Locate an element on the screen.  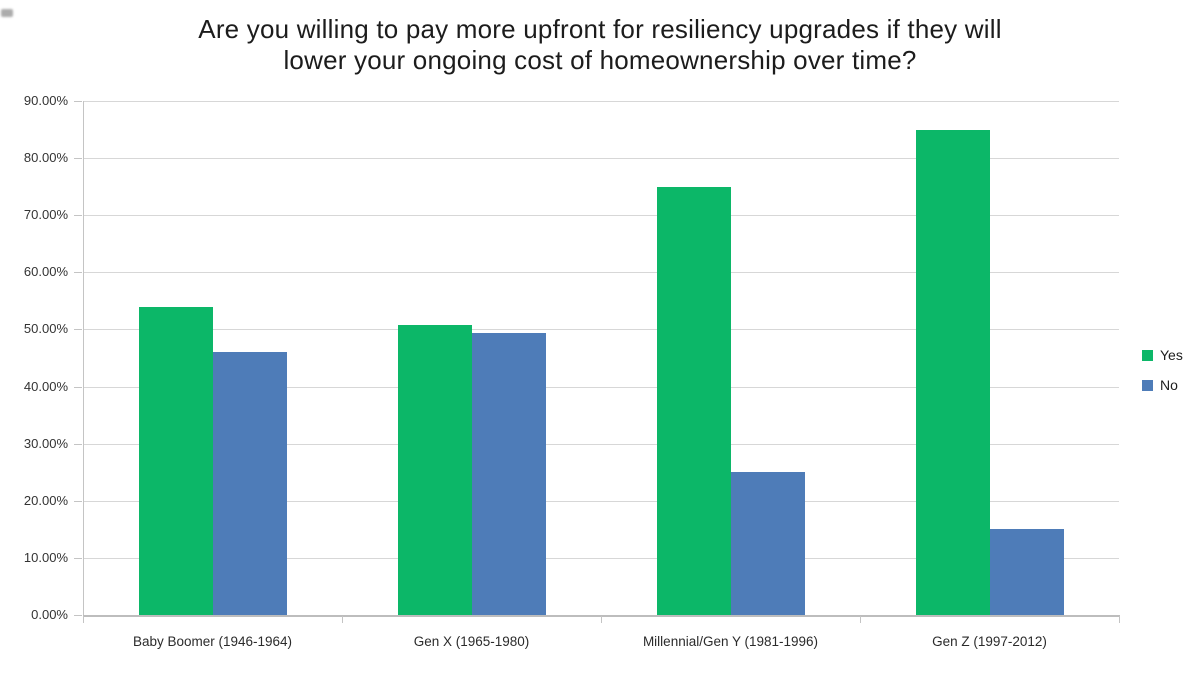
x-axis-label-3: Millennial/Gen Y (1981-1996) is located at coordinates (730, 641).